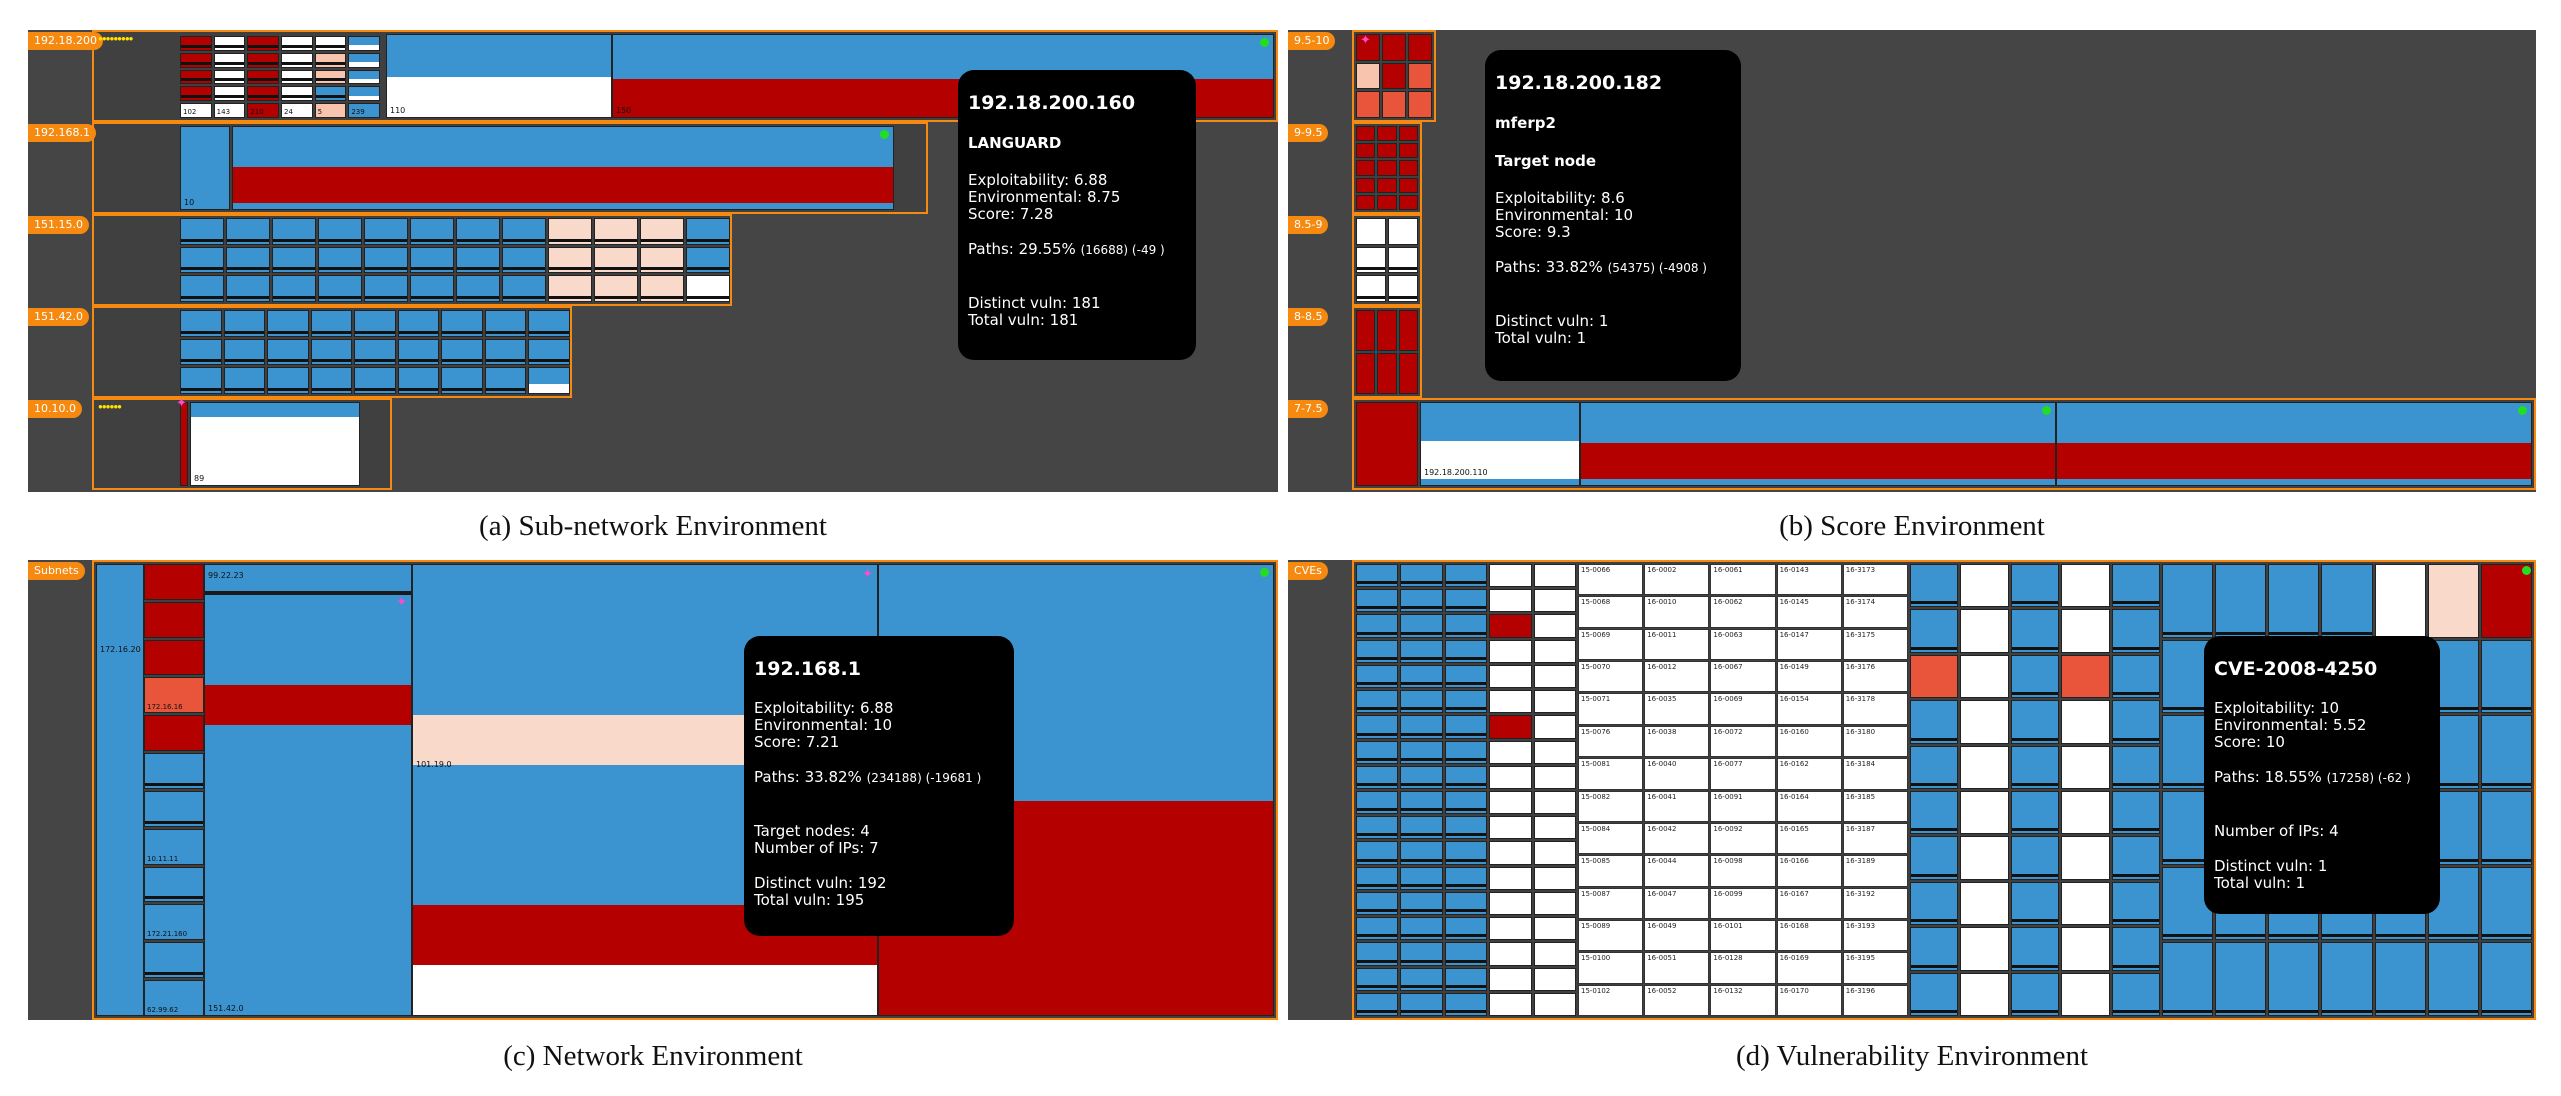 This screenshot has width=2561, height=1096. Describe the element at coordinates (1875, 935) in the screenshot. I see `cve-cell: 16-3193` at that location.